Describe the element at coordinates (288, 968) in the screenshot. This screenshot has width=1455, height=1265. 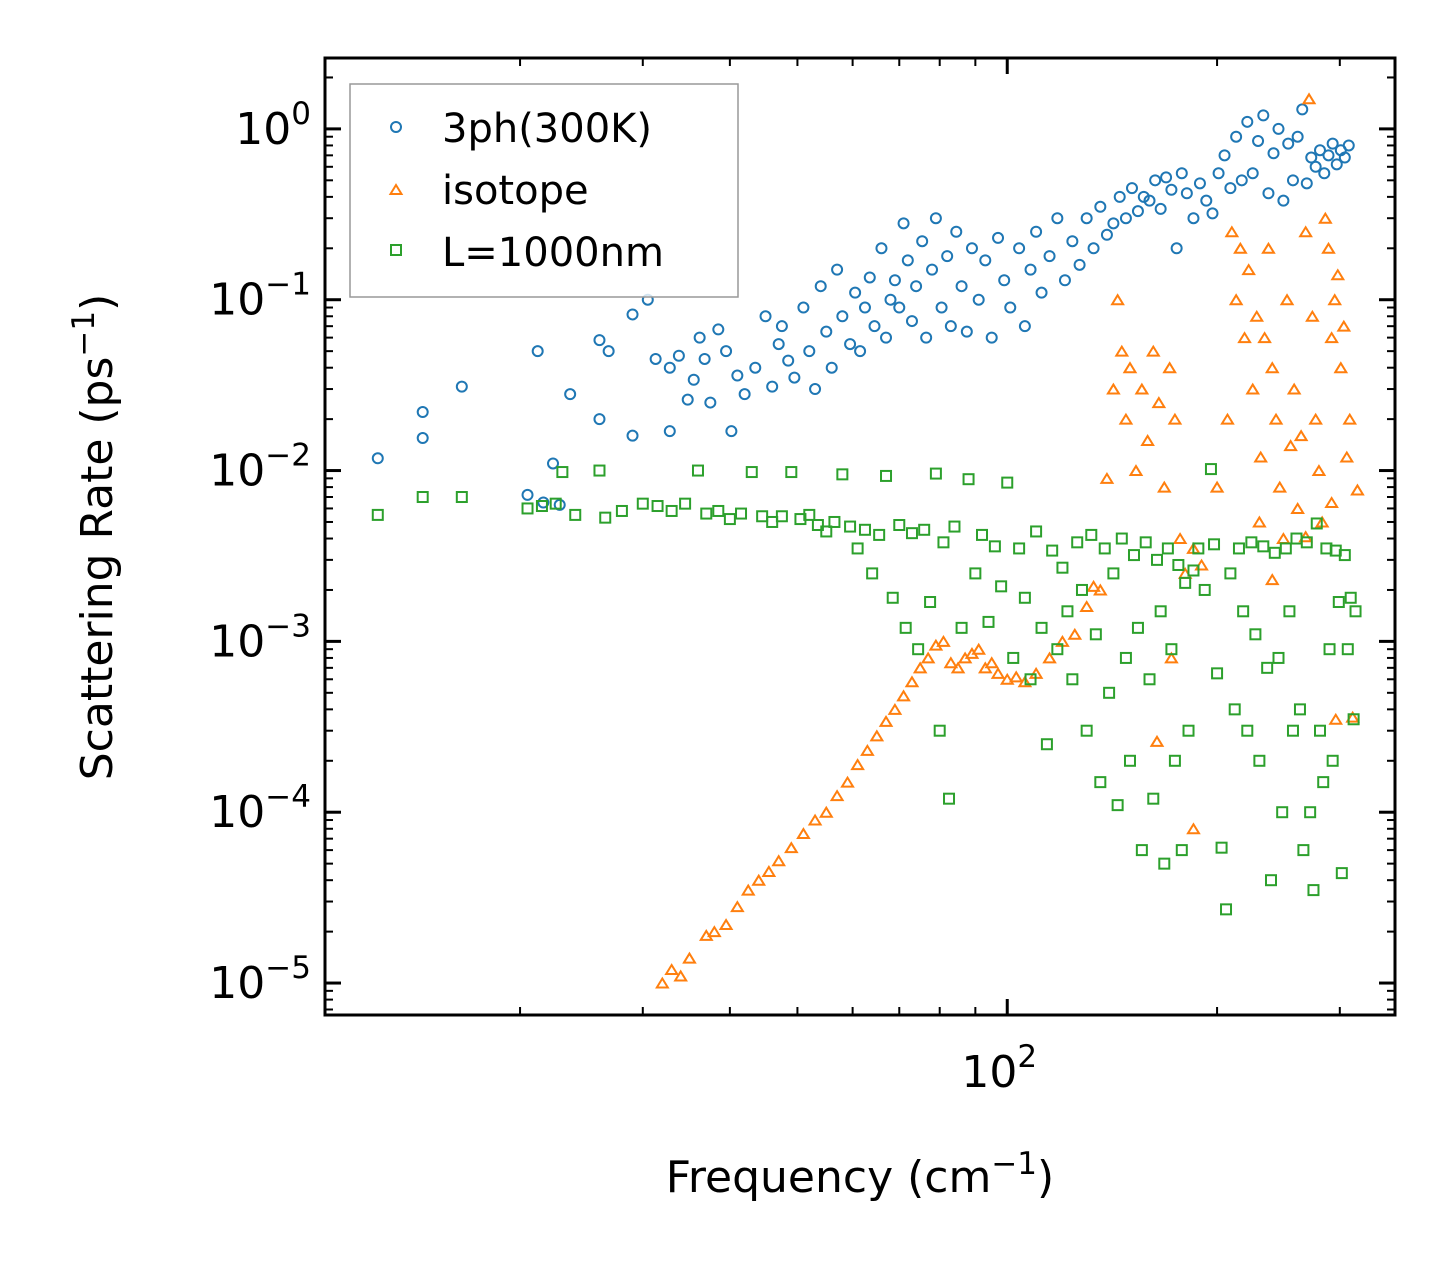
I see `y-tick-exponent: −5` at that location.